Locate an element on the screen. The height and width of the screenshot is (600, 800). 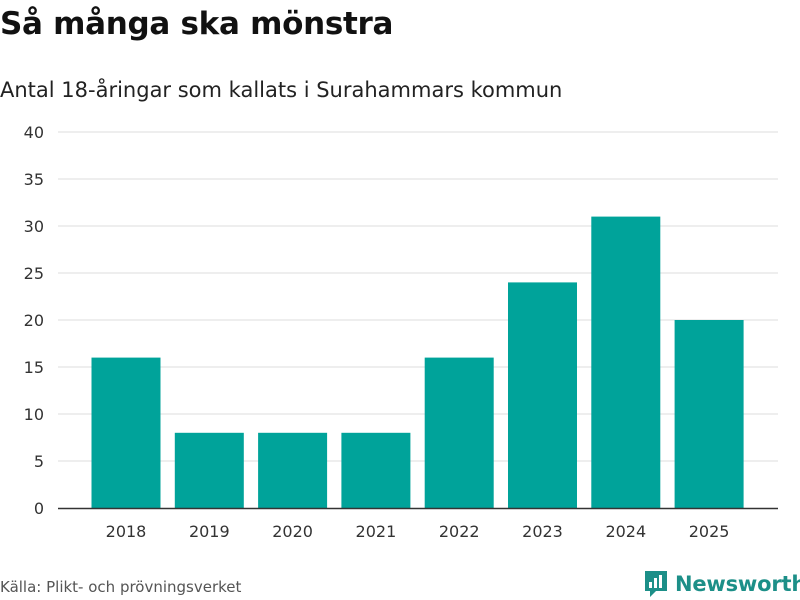
y-tick-label: 40 is located at coordinates (34, 132).